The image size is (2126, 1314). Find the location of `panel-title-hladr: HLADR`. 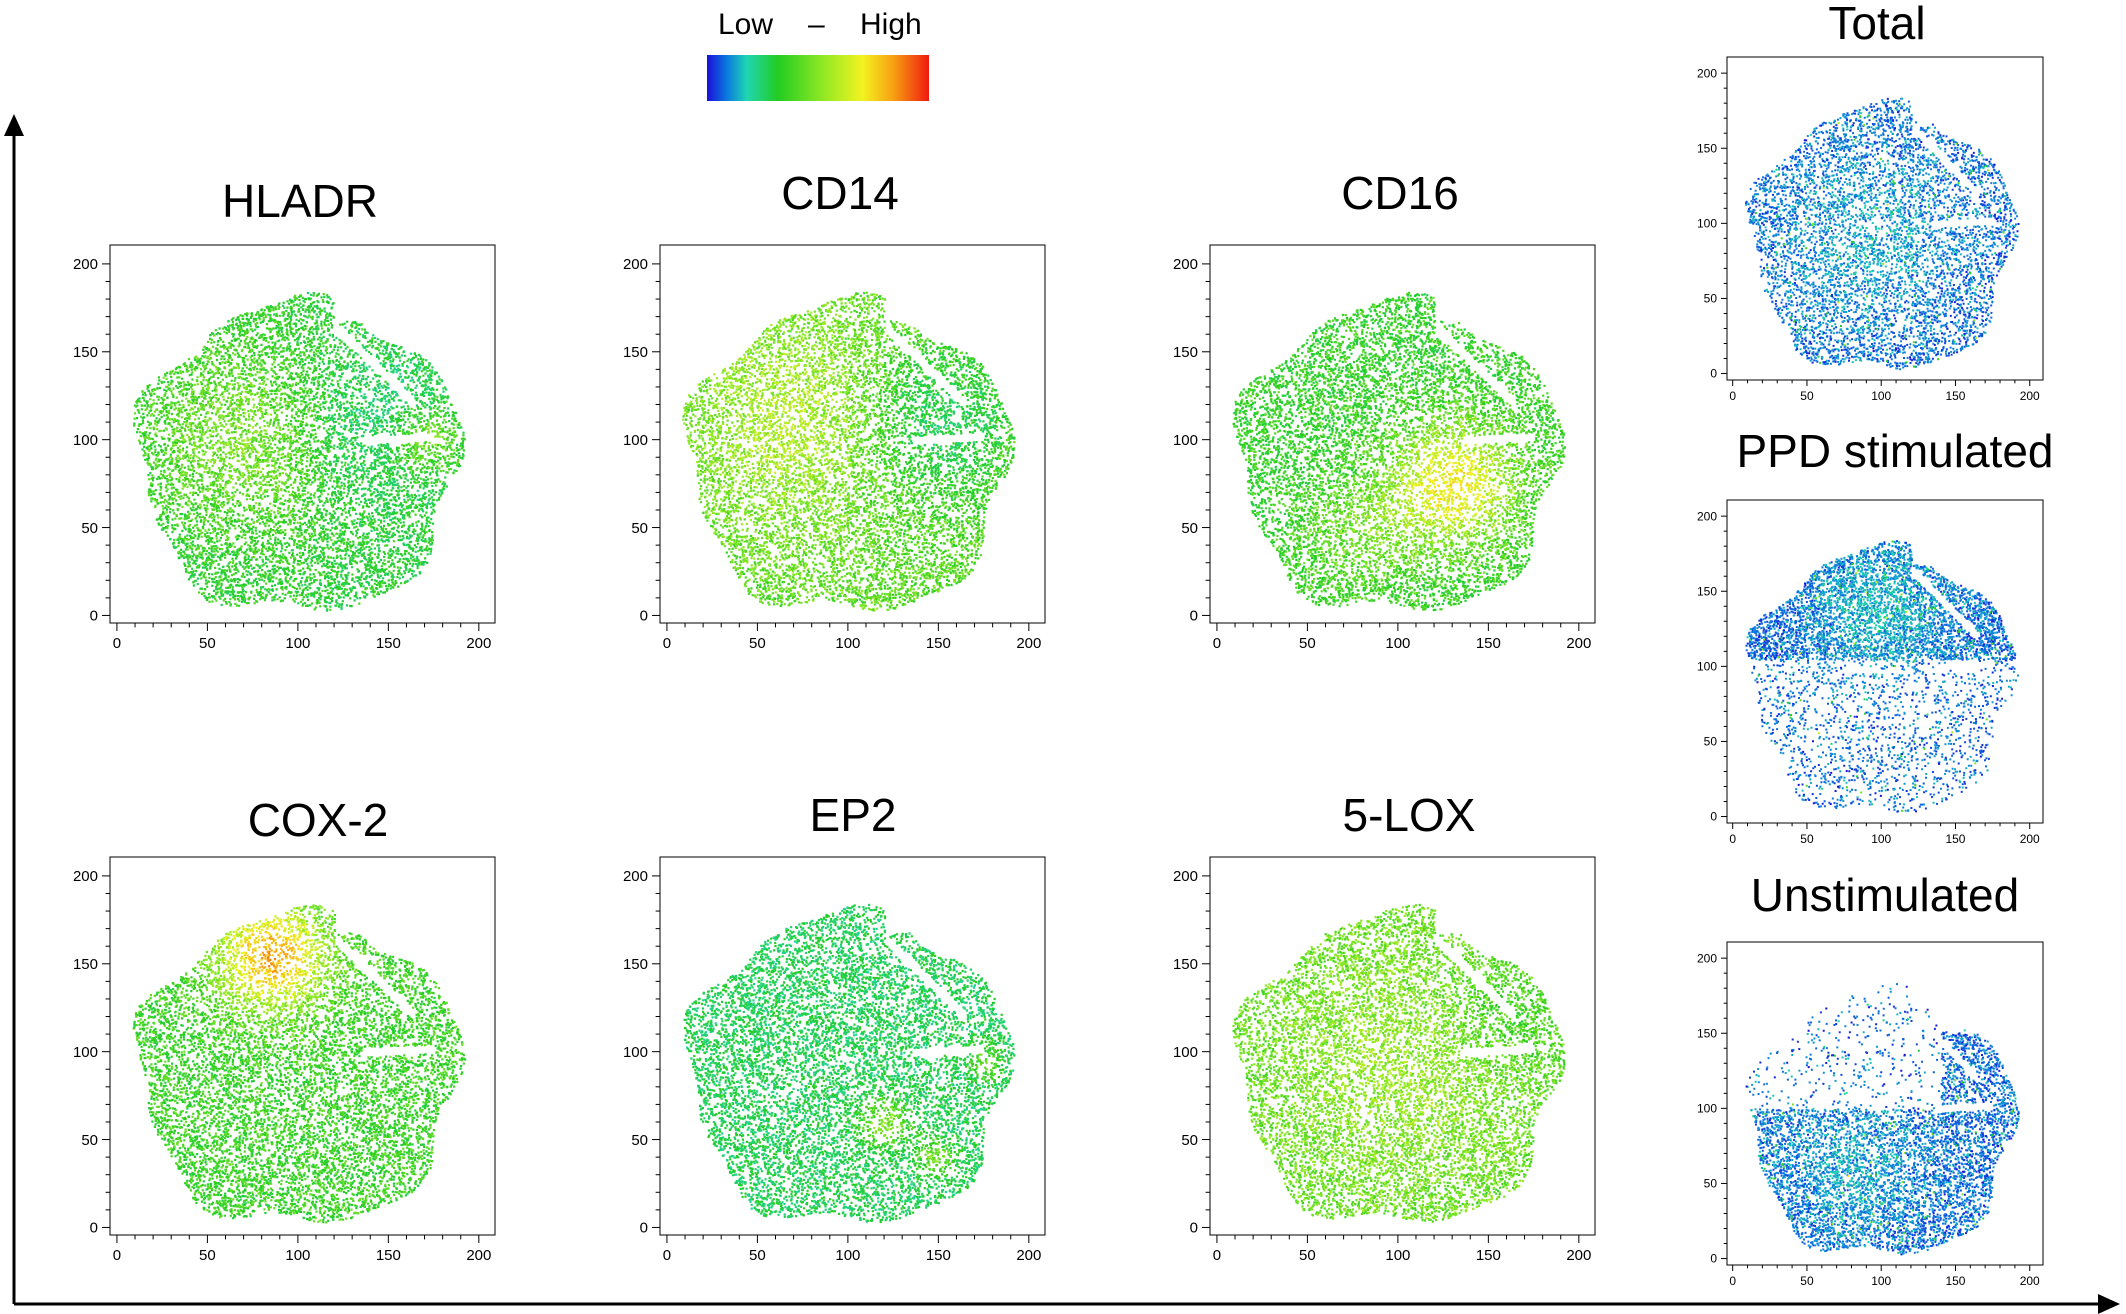

panel-title-hladr: HLADR is located at coordinates (300, 201).